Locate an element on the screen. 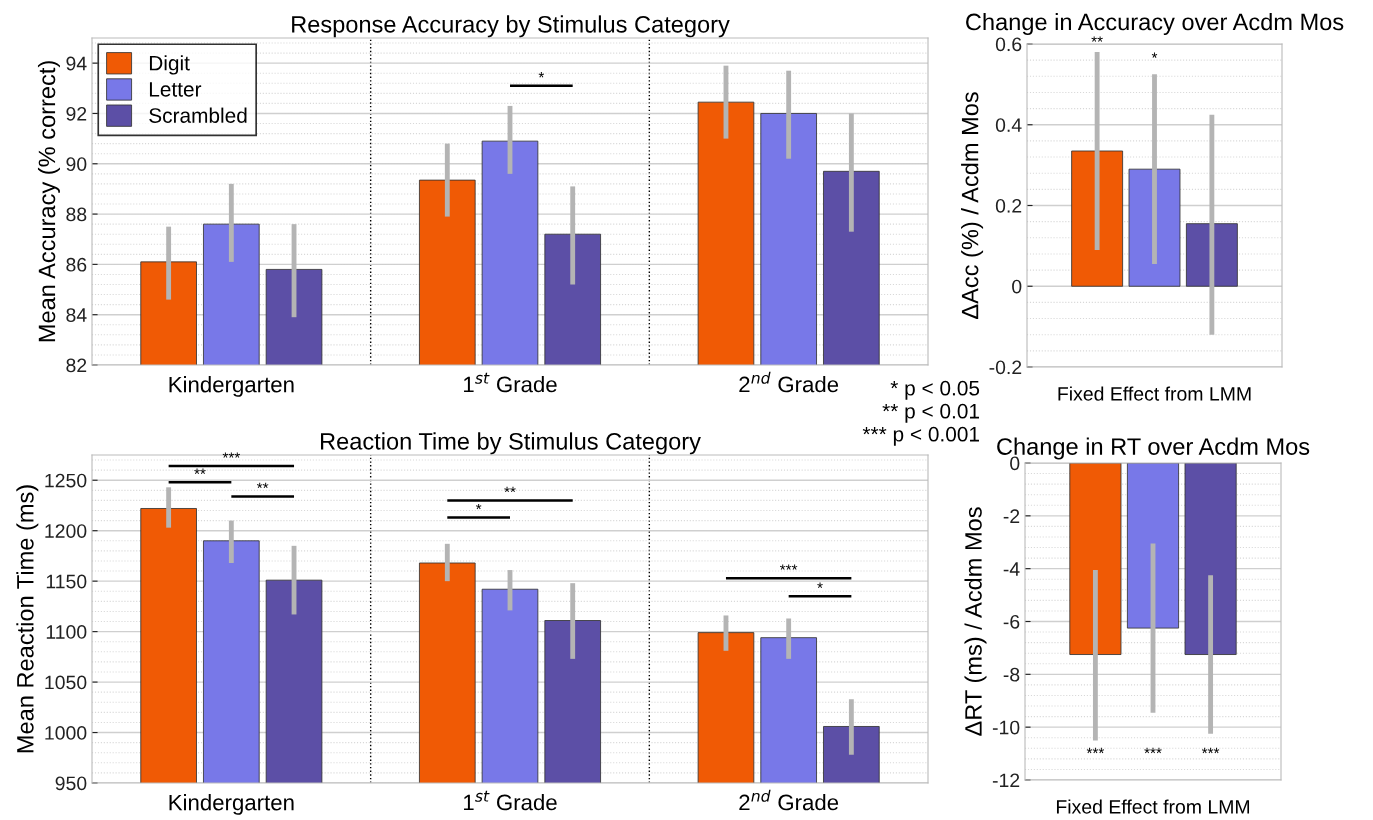 This screenshot has width=1373, height=820. y-tick-label: -0.2 is located at coordinates (1005, 367).